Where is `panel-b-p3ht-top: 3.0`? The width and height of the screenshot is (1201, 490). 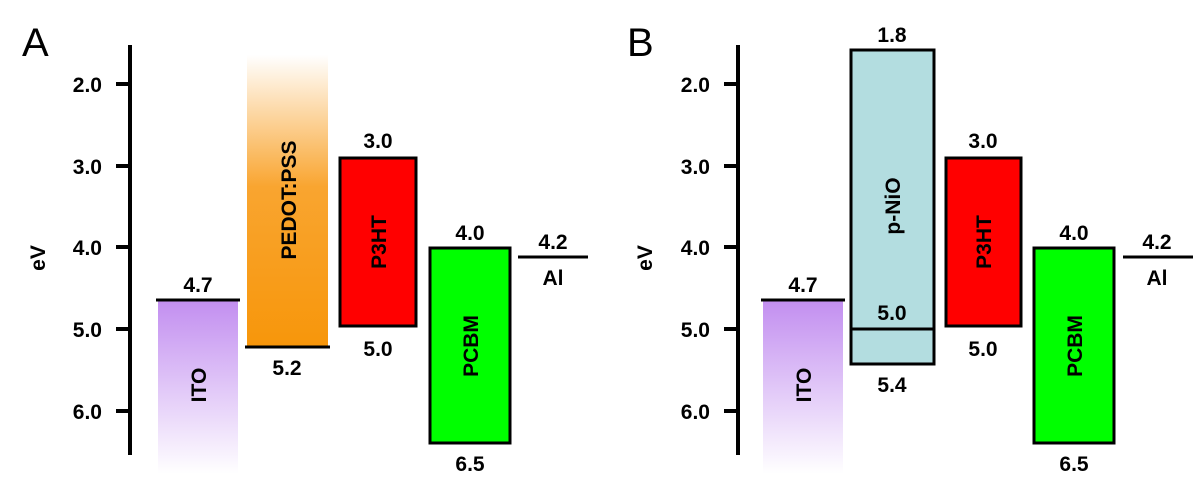
panel-b-p3ht-top: 3.0 is located at coordinates (982, 141).